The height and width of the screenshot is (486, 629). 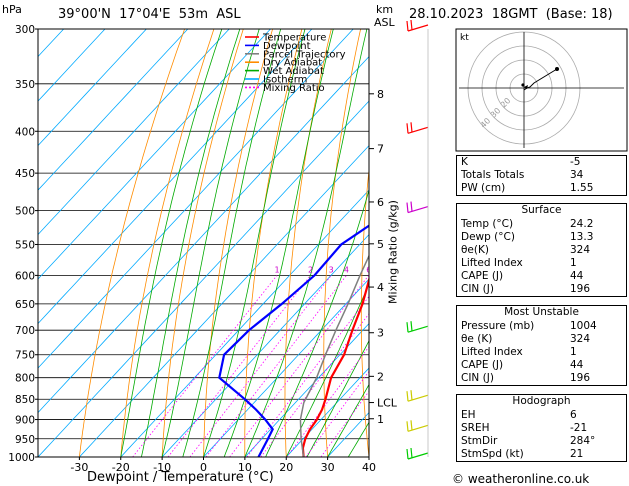 What do you see at coordinates (580, 339) in the screenshot?
I see `row-value: 324` at bounding box center [580, 339].